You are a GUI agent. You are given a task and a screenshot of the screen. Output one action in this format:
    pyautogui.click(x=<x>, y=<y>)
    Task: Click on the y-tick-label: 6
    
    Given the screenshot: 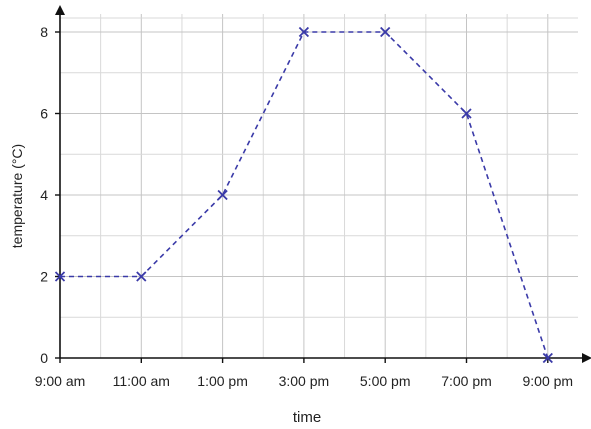 What is the action you would take?
    pyautogui.click(x=44, y=114)
    